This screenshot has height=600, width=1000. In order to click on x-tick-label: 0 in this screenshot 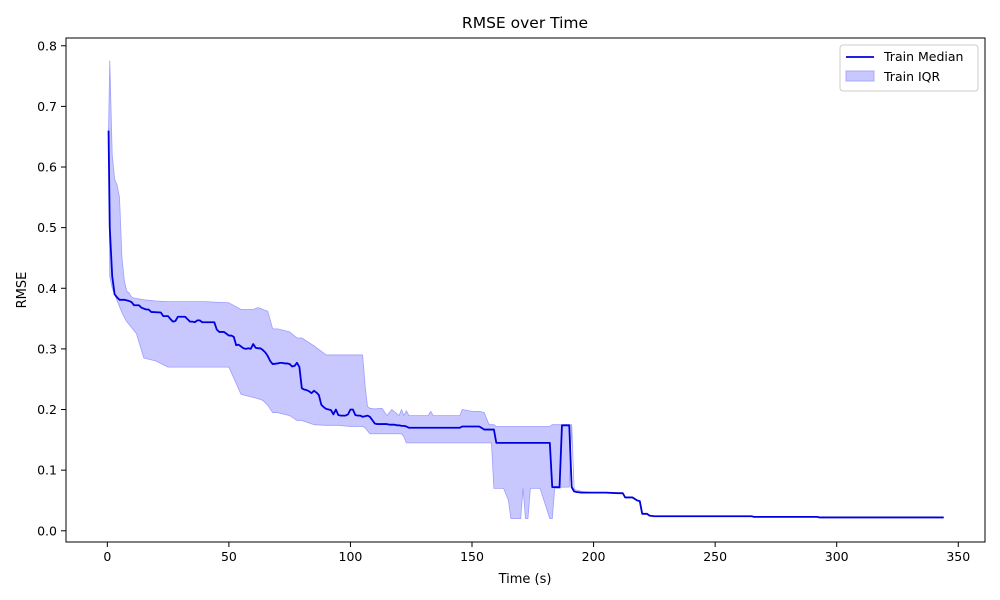, I will do `click(107, 556)`.